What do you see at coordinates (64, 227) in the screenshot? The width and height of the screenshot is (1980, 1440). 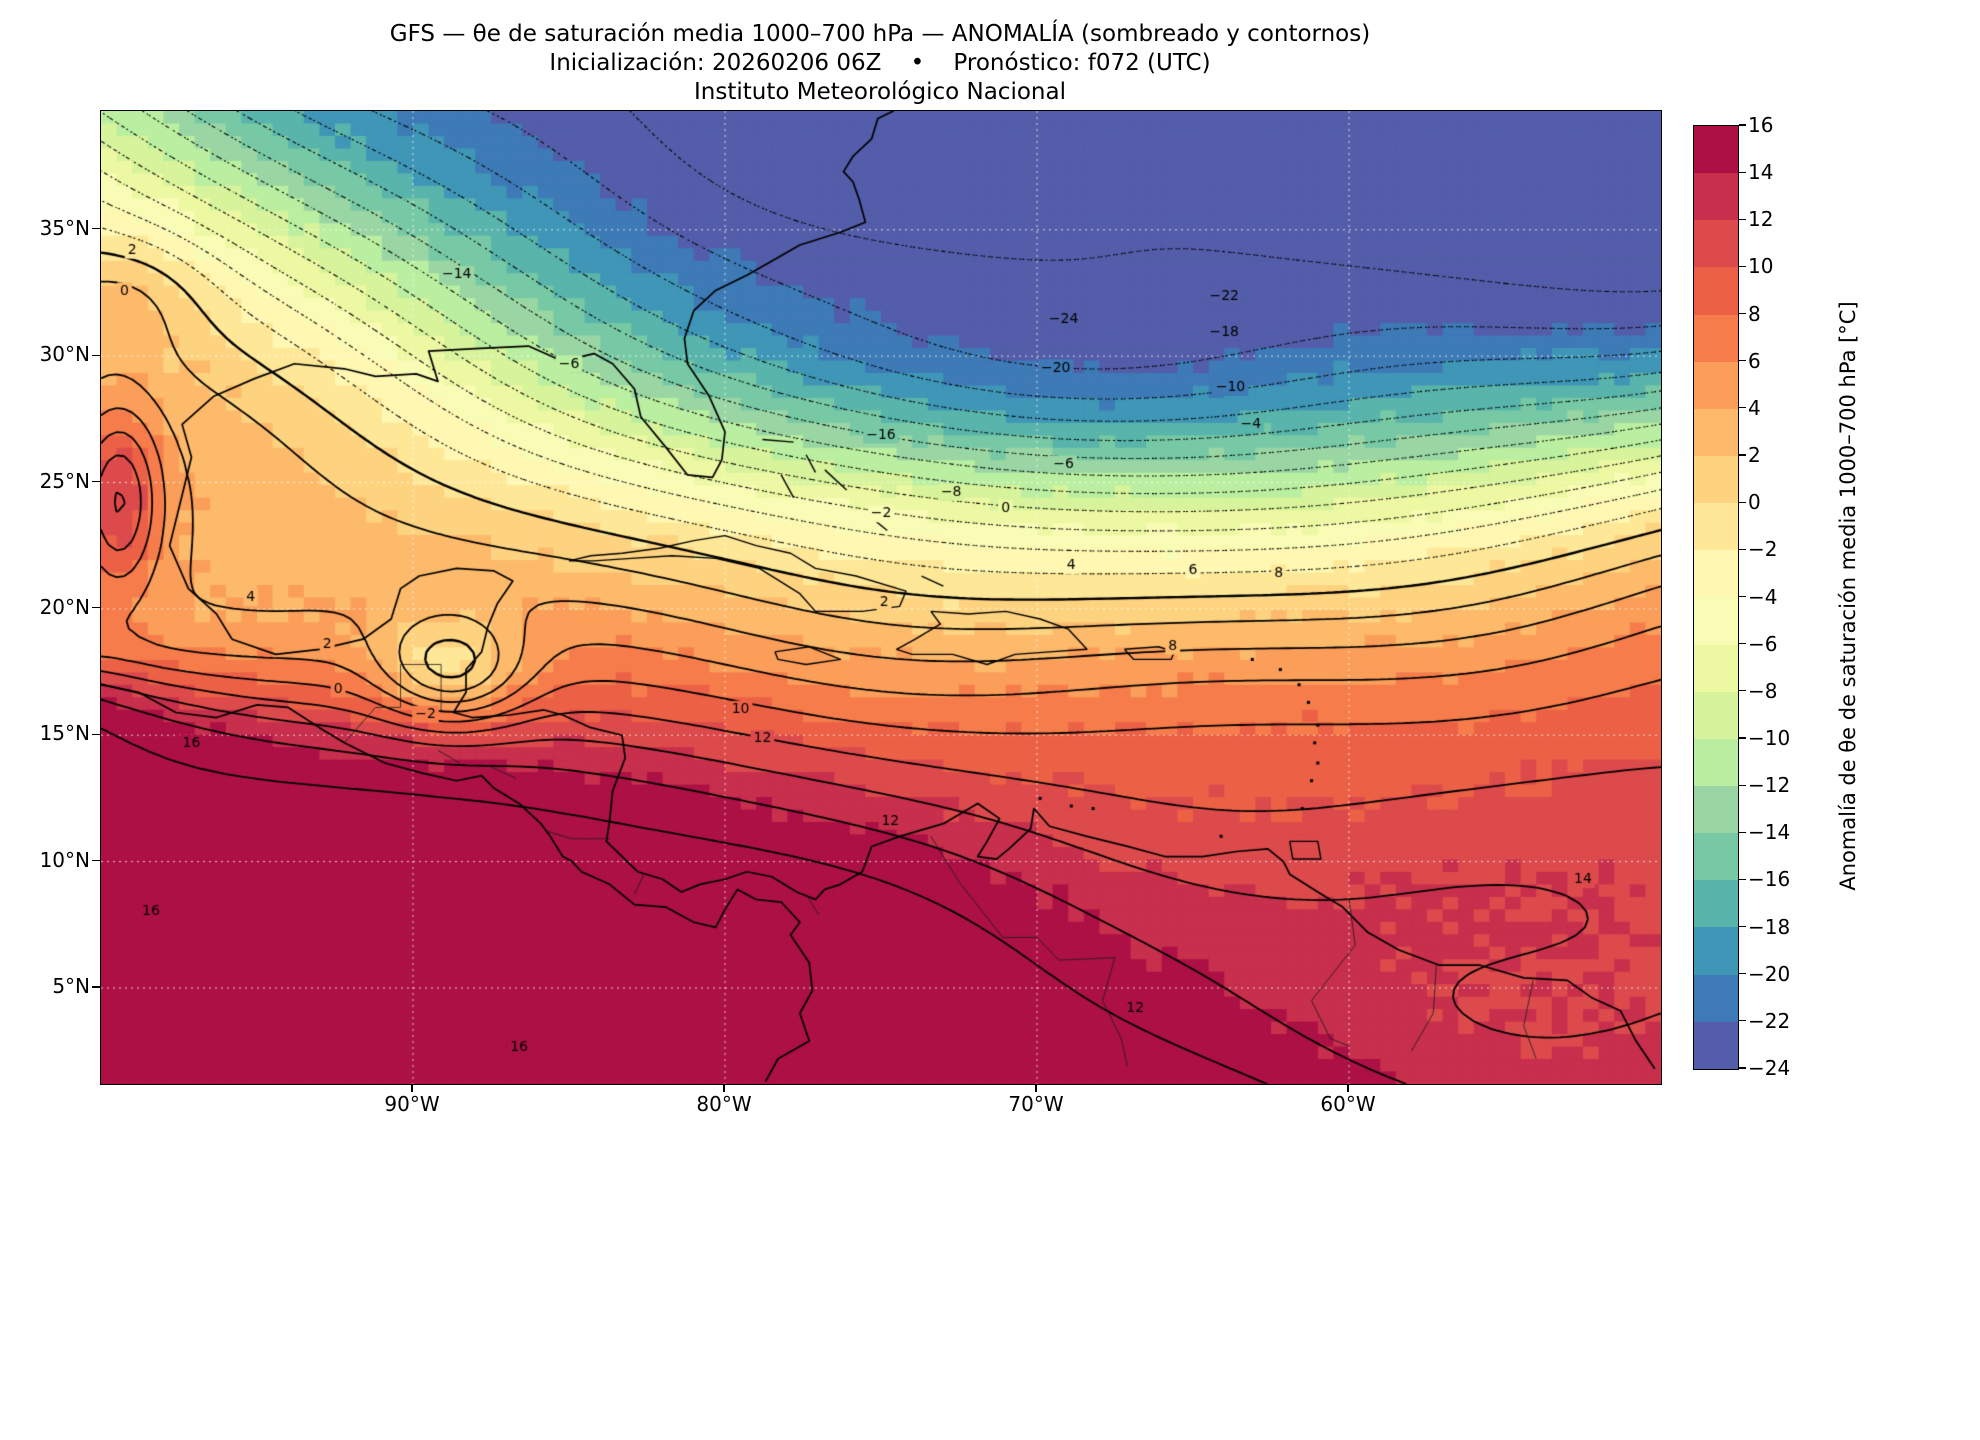 I see `y-tick-label: 35°N` at bounding box center [64, 227].